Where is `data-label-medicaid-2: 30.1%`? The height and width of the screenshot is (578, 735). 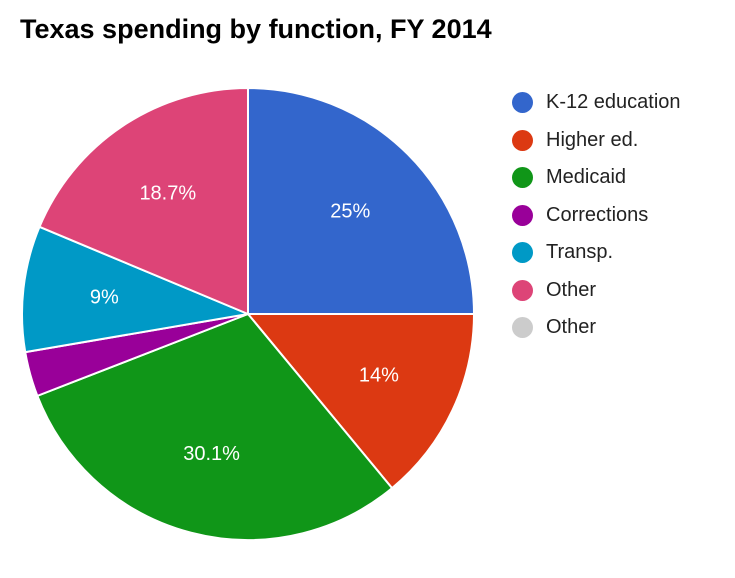 data-label-medicaid-2: 30.1% is located at coordinates (211, 454).